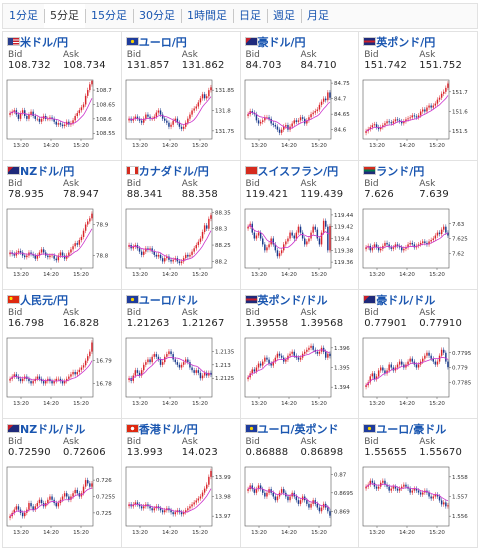 The width and height of the screenshot is (480, 550). What do you see at coordinates (284, 16) in the screenshot?
I see `tab-7: 週足` at bounding box center [284, 16].